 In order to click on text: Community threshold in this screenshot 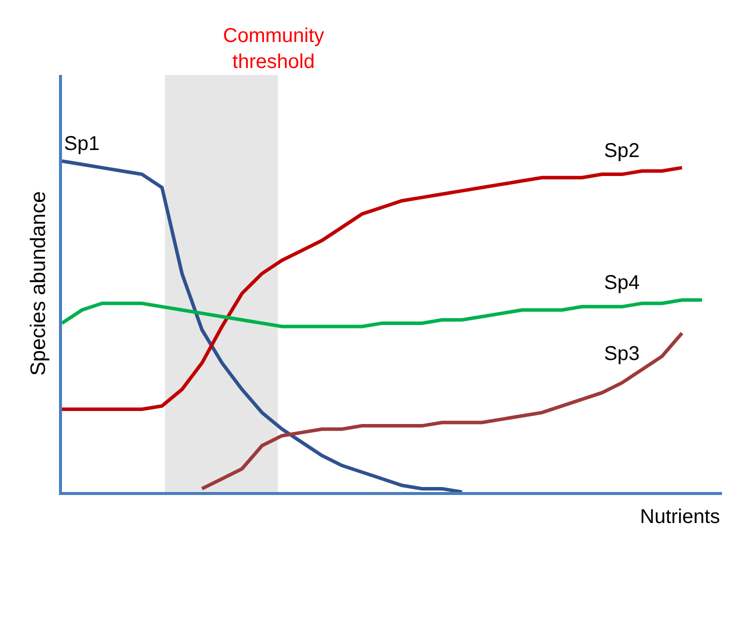, I will do `click(273, 49)`.